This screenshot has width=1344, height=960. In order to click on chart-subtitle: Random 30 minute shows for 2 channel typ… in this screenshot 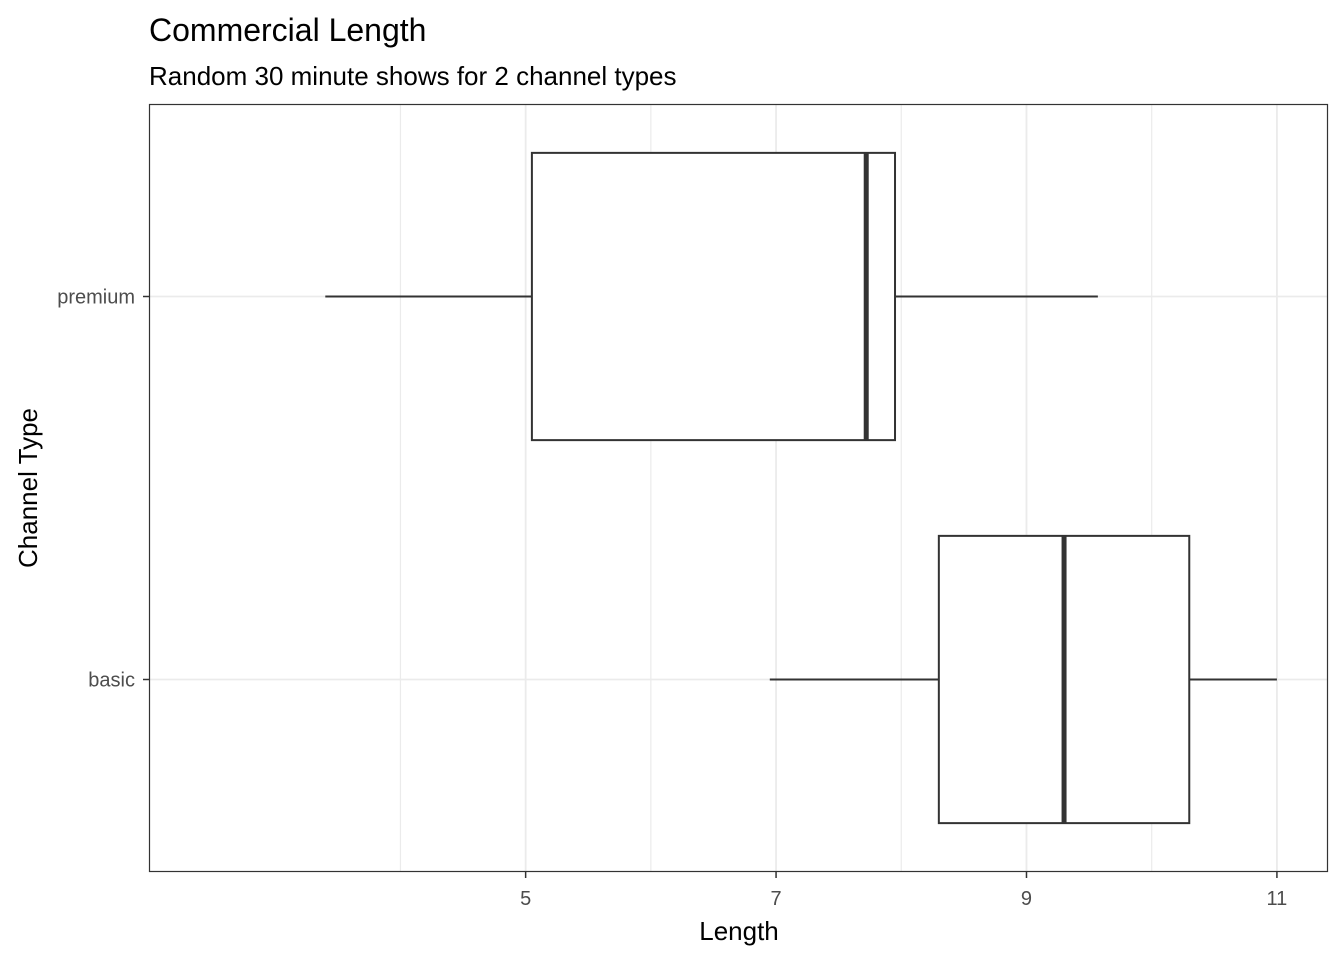, I will do `click(413, 76)`.